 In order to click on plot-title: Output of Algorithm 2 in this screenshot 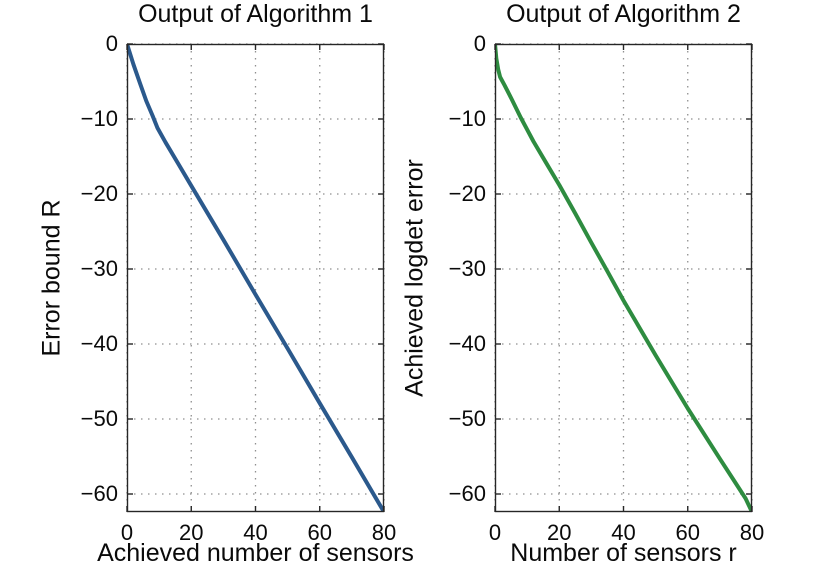, I will do `click(623, 14)`.